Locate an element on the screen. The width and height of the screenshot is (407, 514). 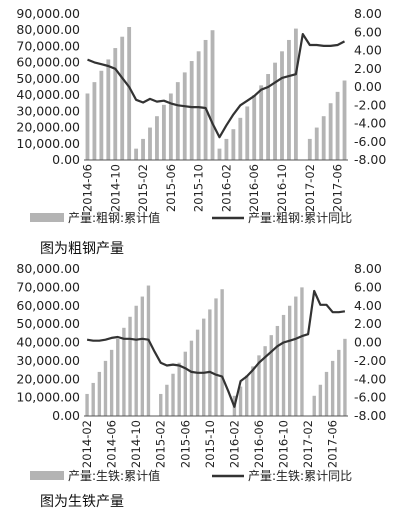
left-axis-tick-label: 20,000.00 is located at coordinates (48, 378).